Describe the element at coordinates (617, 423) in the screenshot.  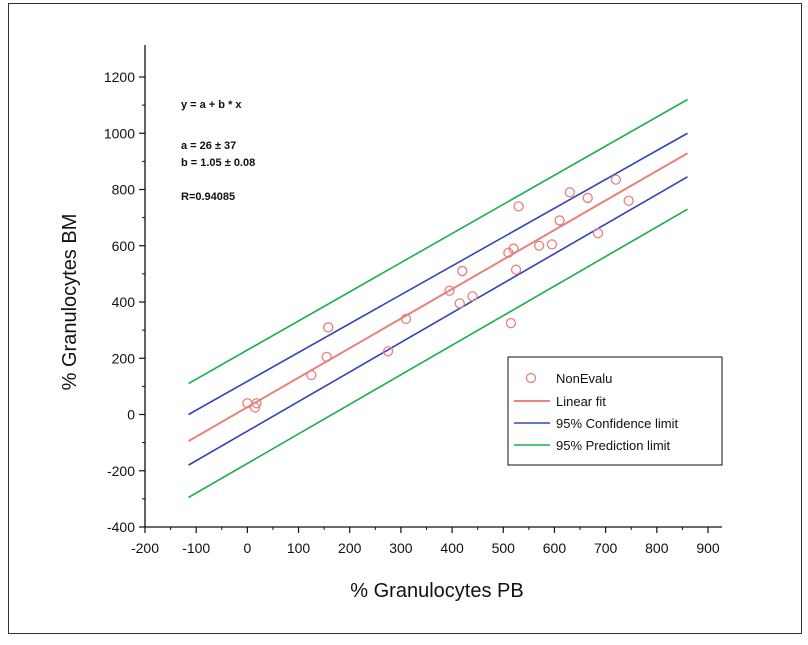
I see `legend-label-confidence: 95% Confidence limit` at that location.